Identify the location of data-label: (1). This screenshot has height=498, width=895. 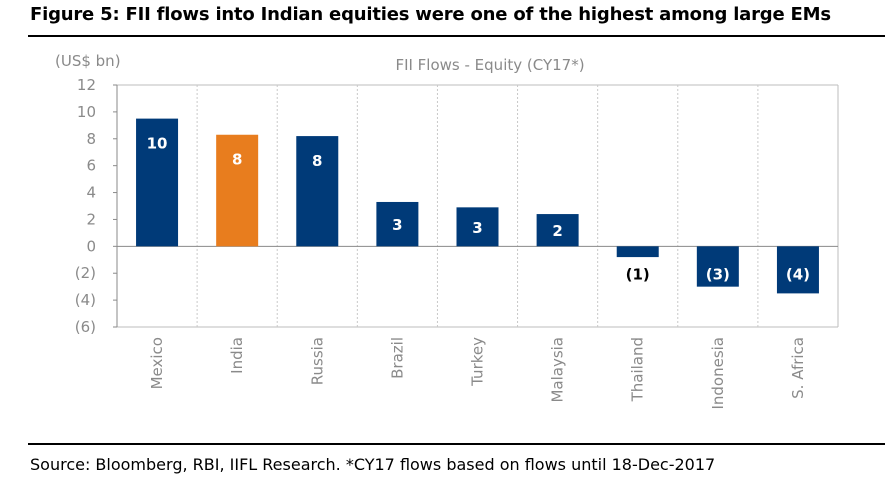
(638, 274).